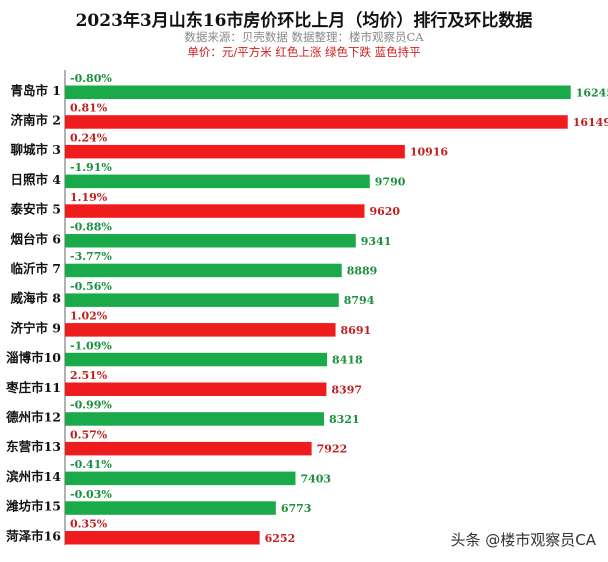  Describe the element at coordinates (304, 52) in the screenshot. I see `unit-legend-note: 单价：元/平方米 红色上涨 绿色下跌 蓝色持平` at that location.